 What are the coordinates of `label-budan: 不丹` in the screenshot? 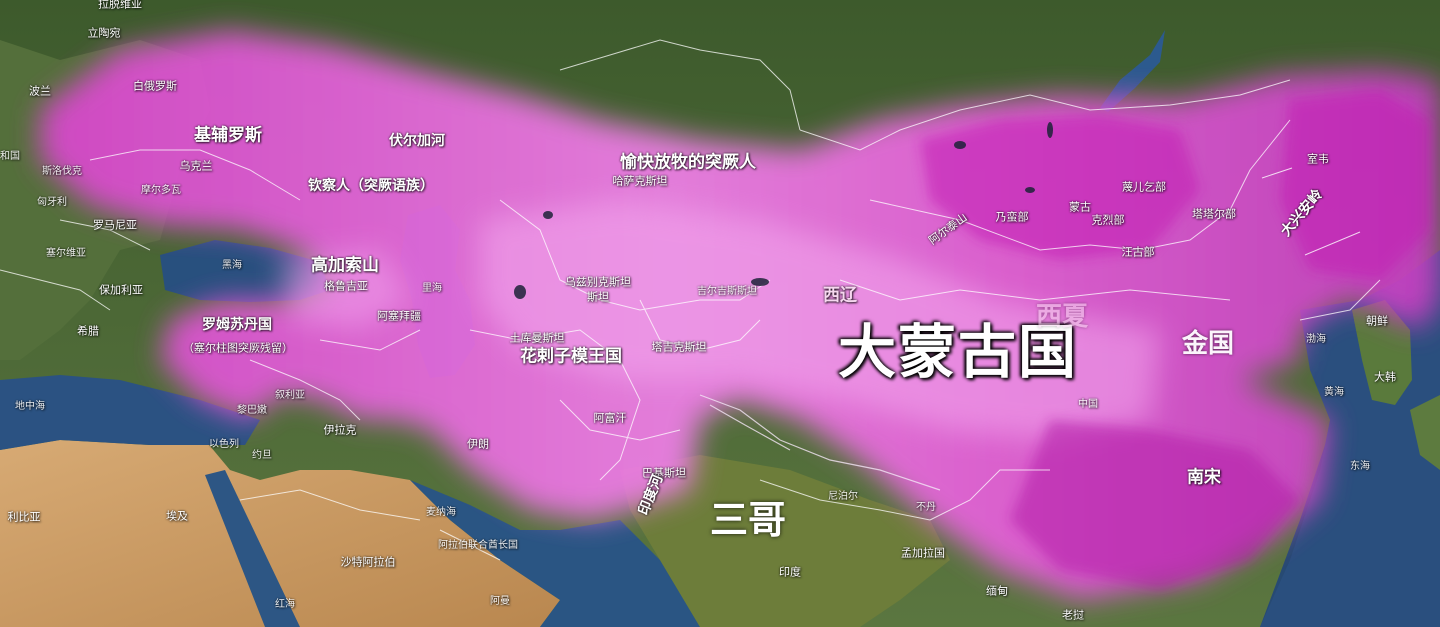 It's located at (926, 507).